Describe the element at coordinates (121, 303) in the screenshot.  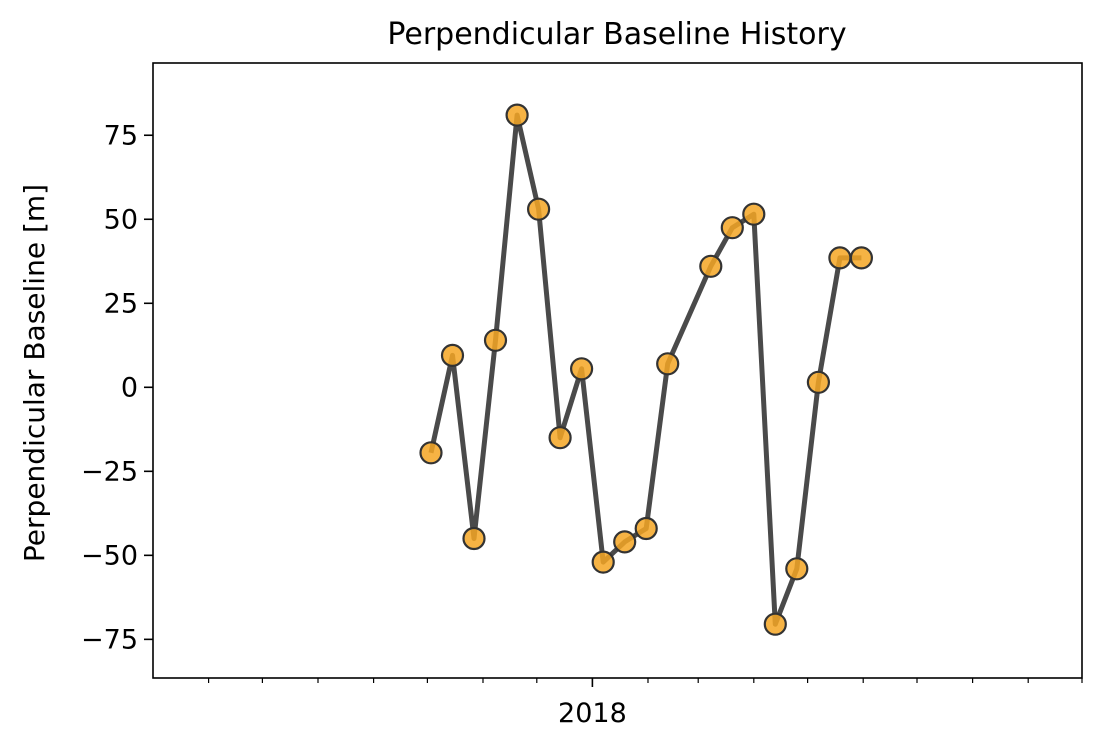
I see `y-tick-label: 25` at that location.